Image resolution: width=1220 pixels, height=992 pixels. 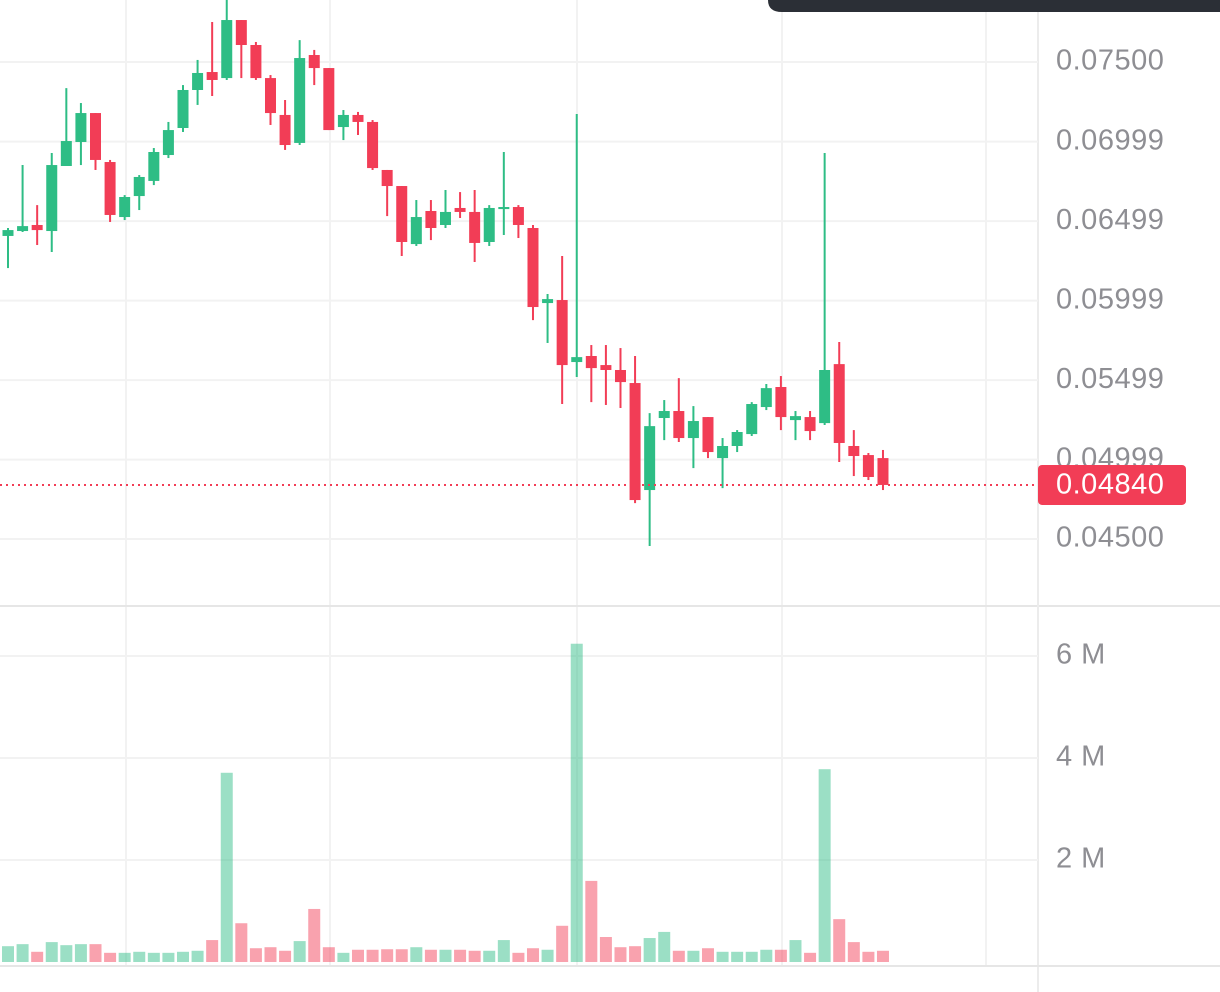 What do you see at coordinates (1081, 757) in the screenshot?
I see `y-tick-label: 4 M` at bounding box center [1081, 757].